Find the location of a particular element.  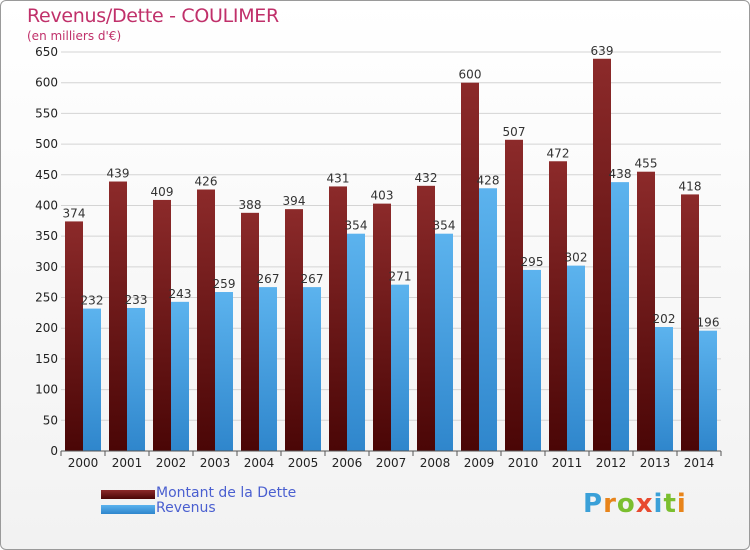

x-tick-label-2010: 2010 is located at coordinates (523, 463).